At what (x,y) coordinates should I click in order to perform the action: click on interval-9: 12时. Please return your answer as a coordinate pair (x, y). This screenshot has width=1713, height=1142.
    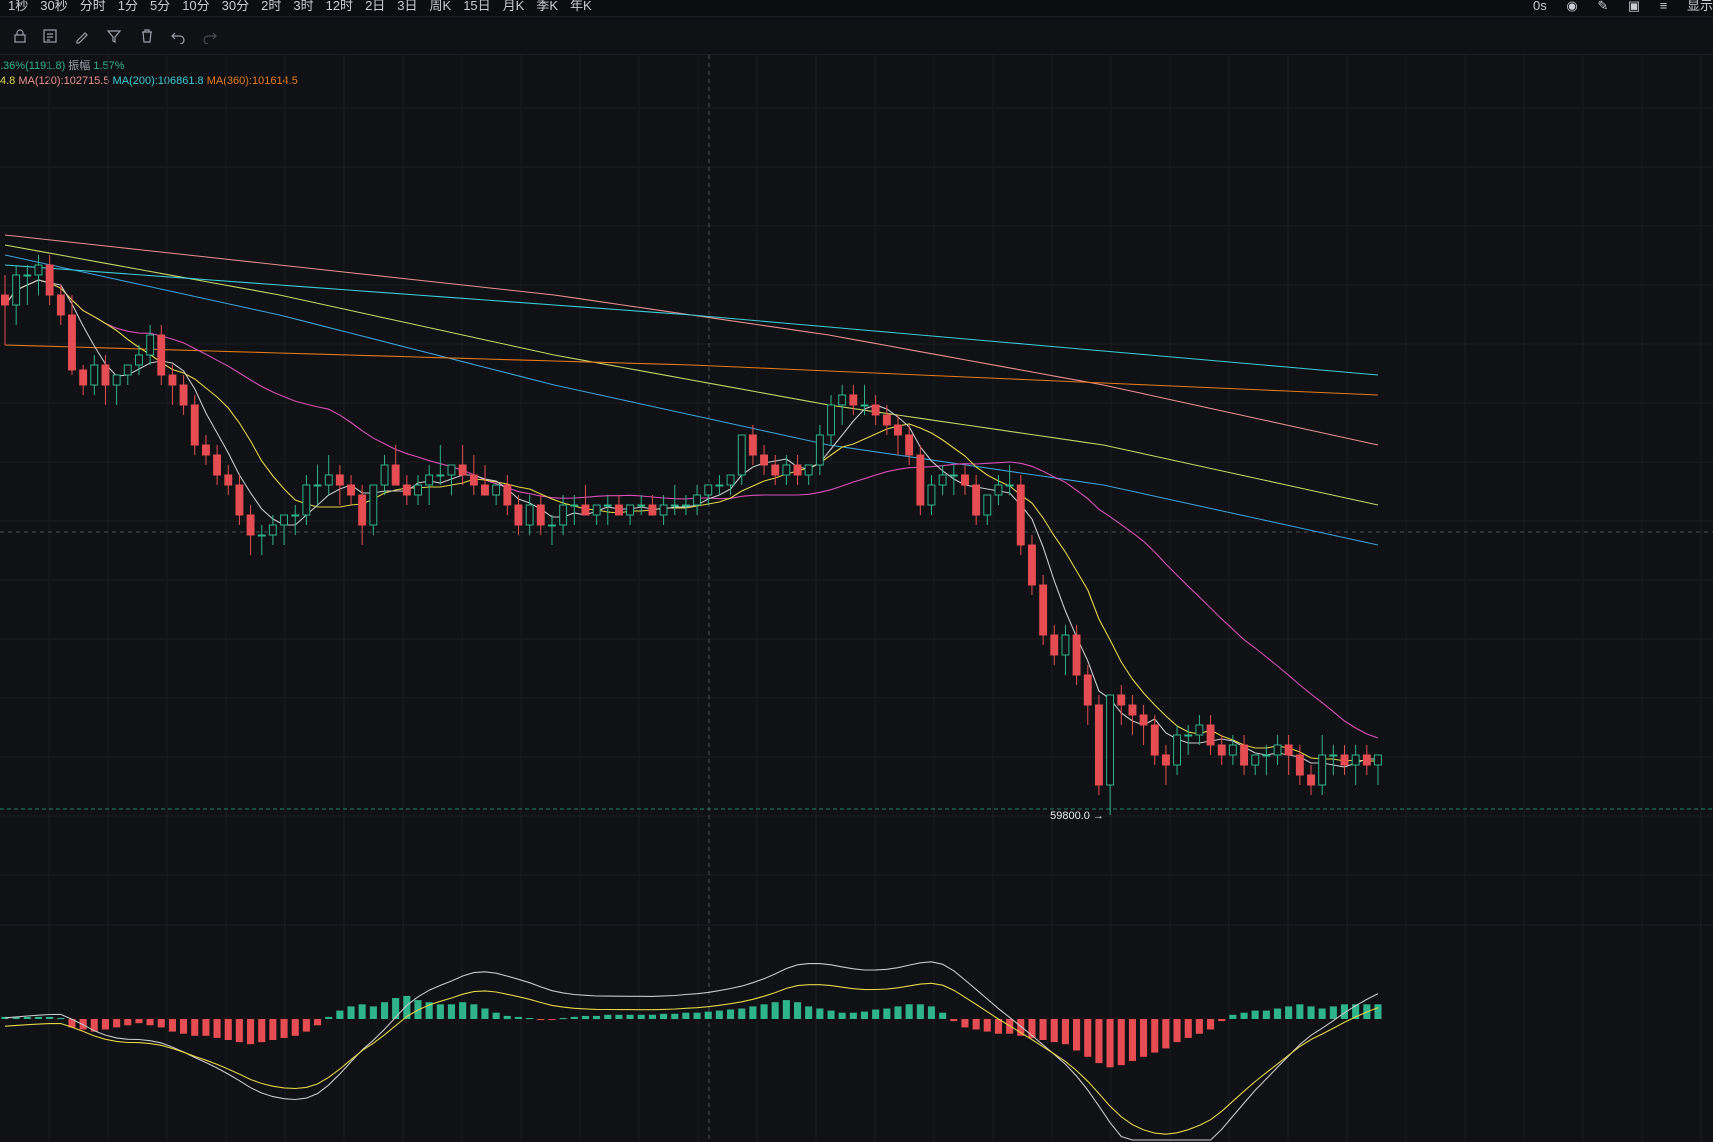
    Looking at the image, I should click on (339, 6).